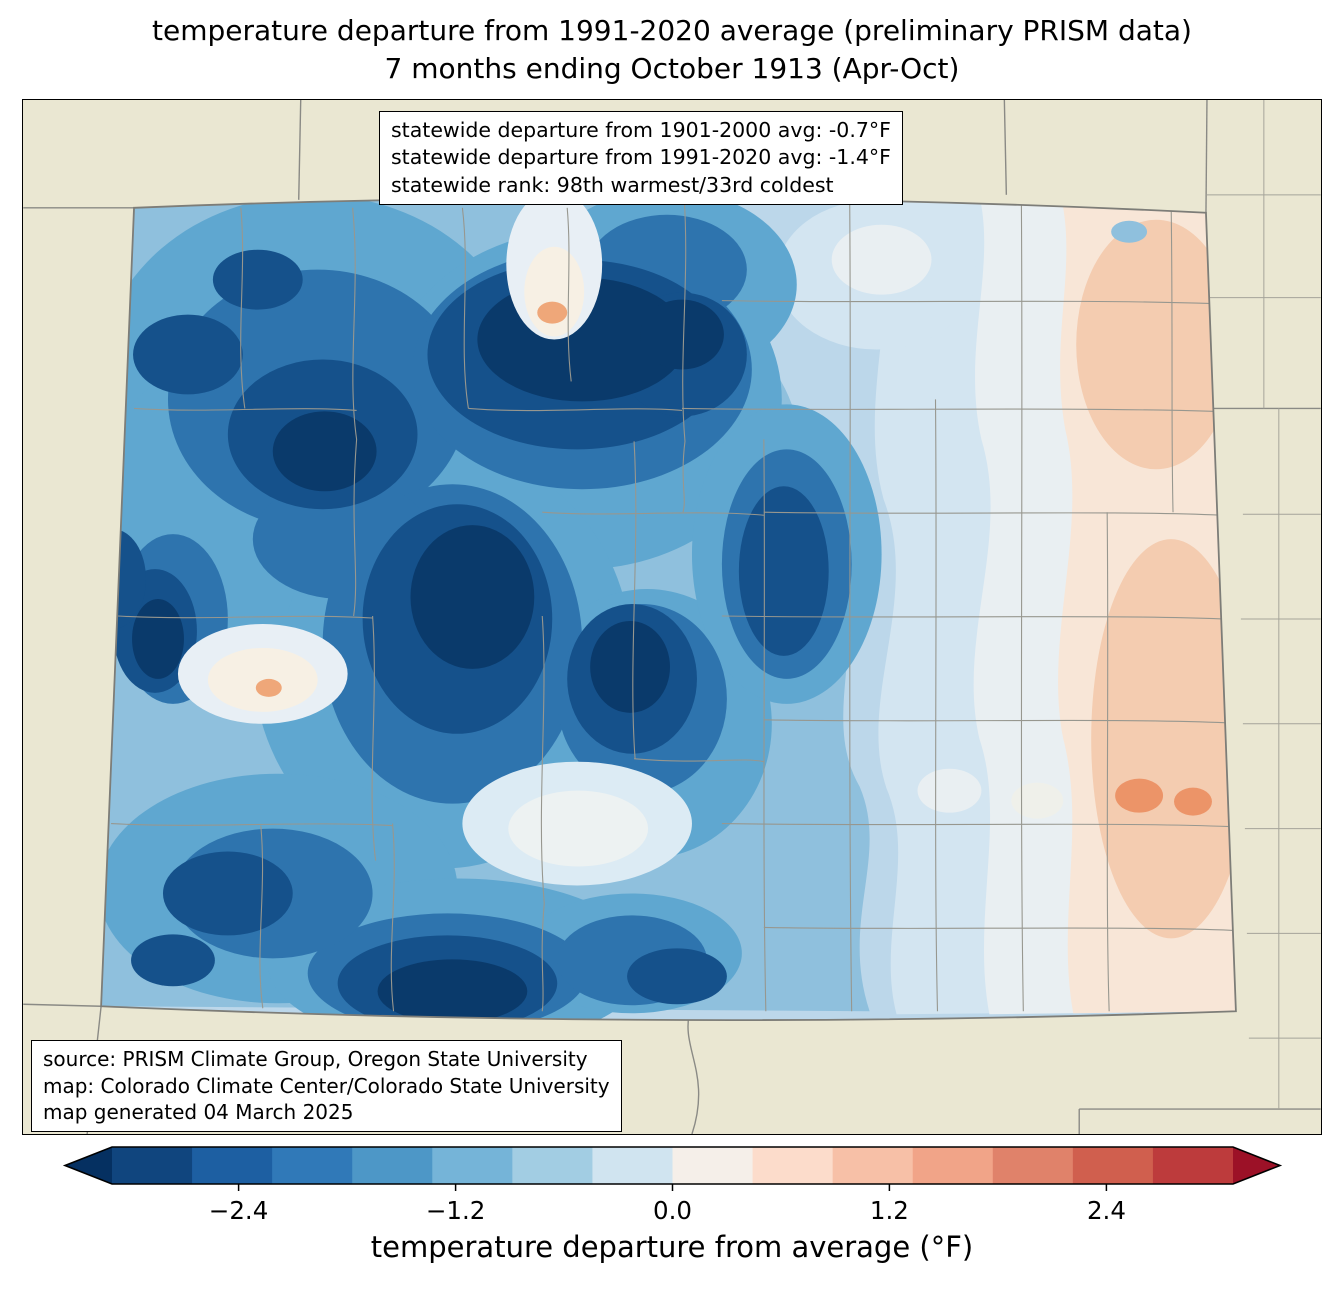 This screenshot has width=1344, height=1299. I want to click on title-line-2: 7 months ending October 1913 (Apr-Oct), so click(672, 68).